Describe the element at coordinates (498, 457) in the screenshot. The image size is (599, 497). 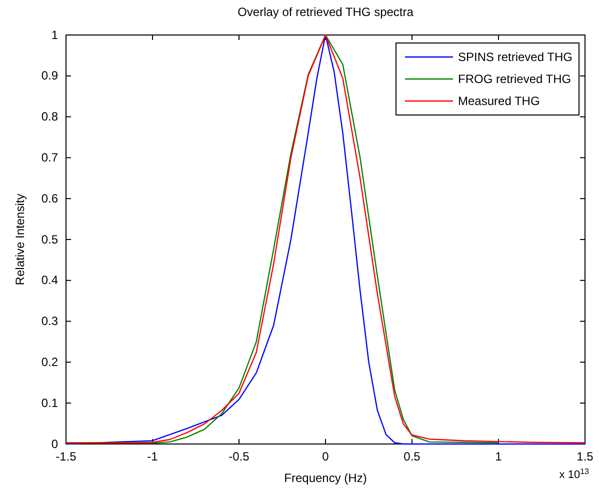
I see `x-tick-label: 1` at that location.